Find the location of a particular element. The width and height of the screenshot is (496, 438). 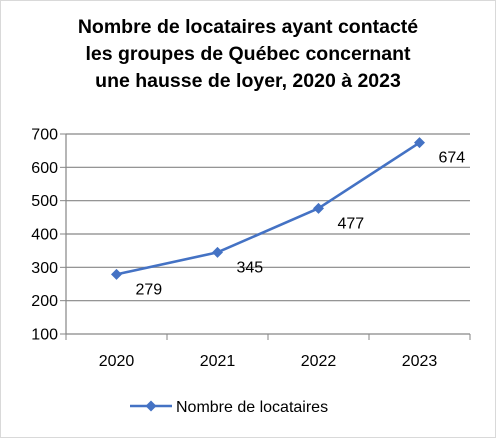

y-tick-label: 300 is located at coordinates (44, 268).